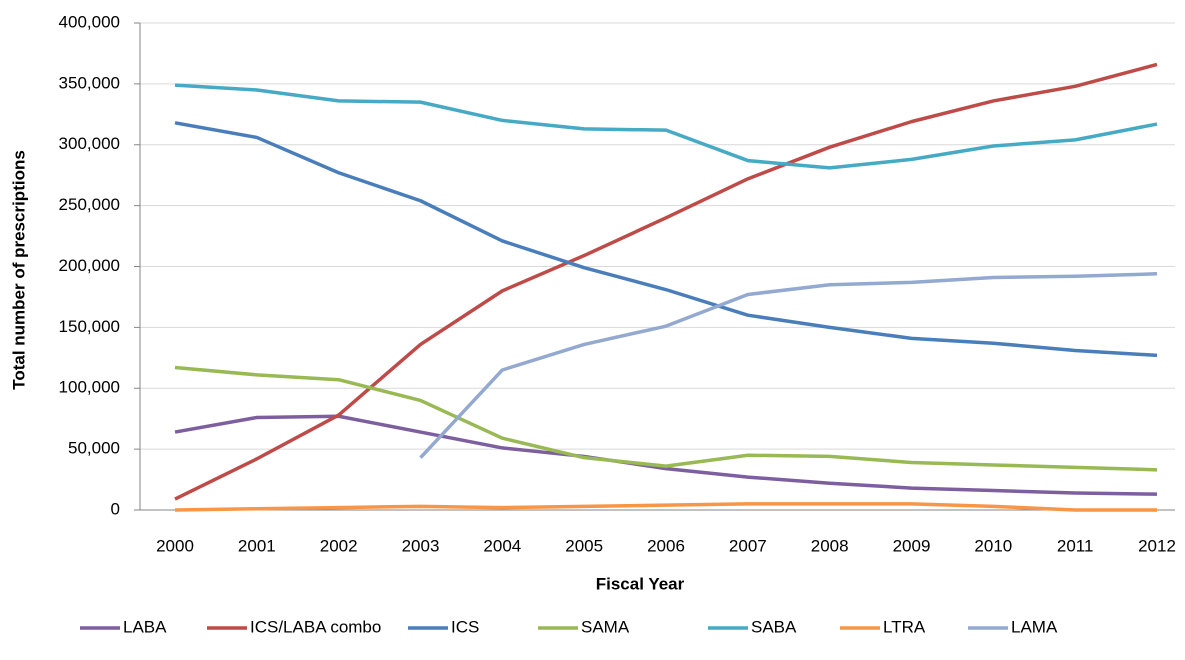  Describe the element at coordinates (89, 21) in the screenshot. I see `y-tick-label: 400,000` at that location.